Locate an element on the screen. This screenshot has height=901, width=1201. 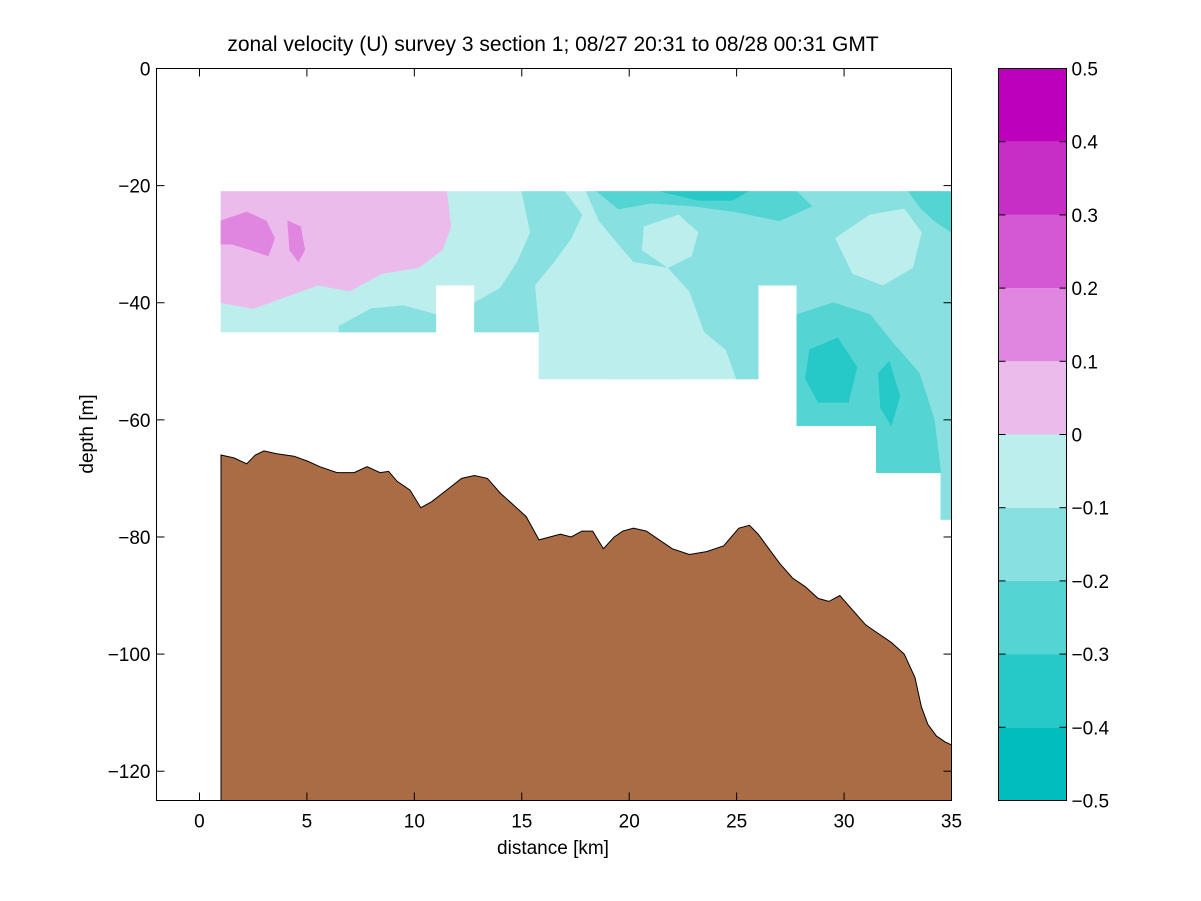
x-tick-label: 15 is located at coordinates (521, 822).